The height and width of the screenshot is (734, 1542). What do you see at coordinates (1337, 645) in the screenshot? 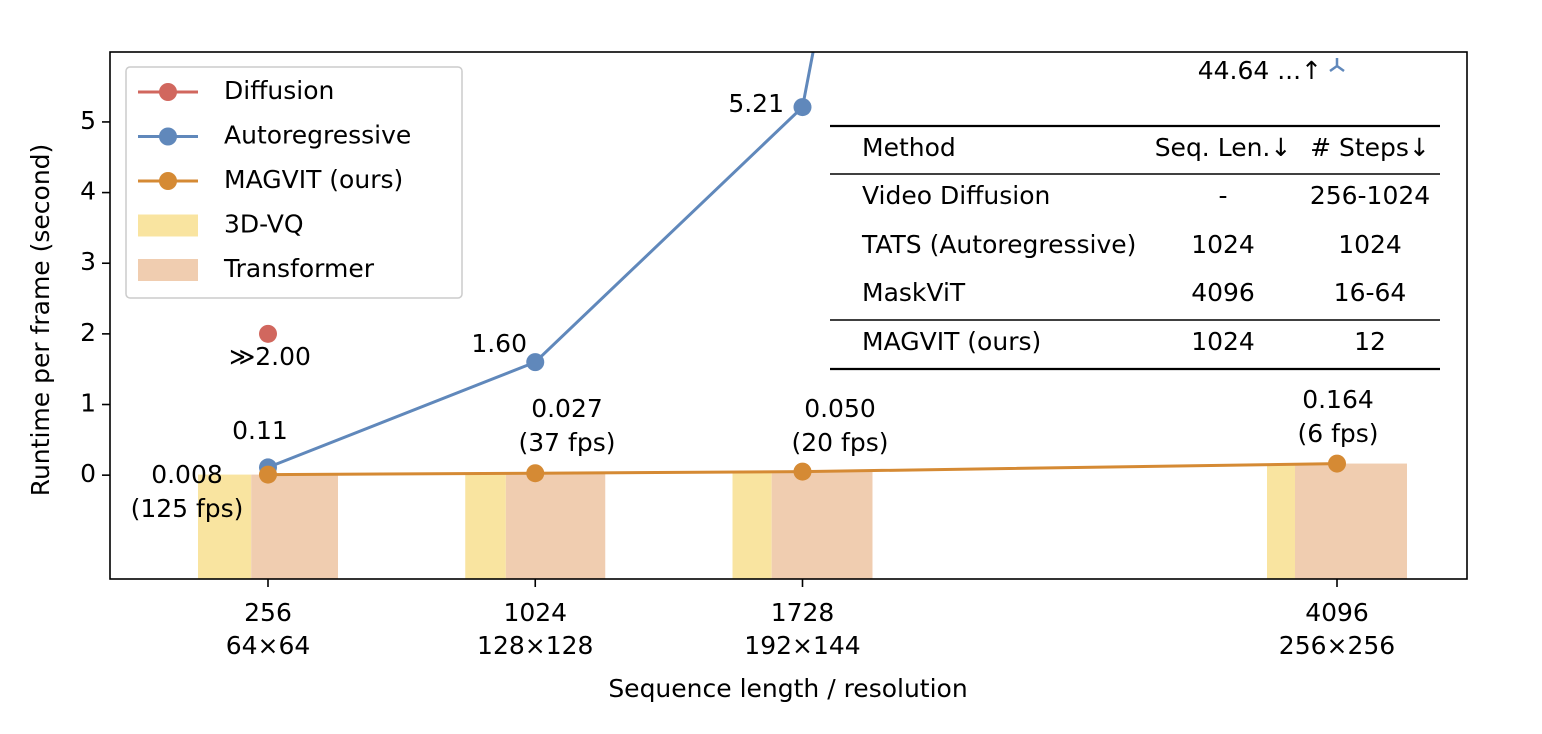
I see `x-tick-sublabel: 256×256` at bounding box center [1337, 645].